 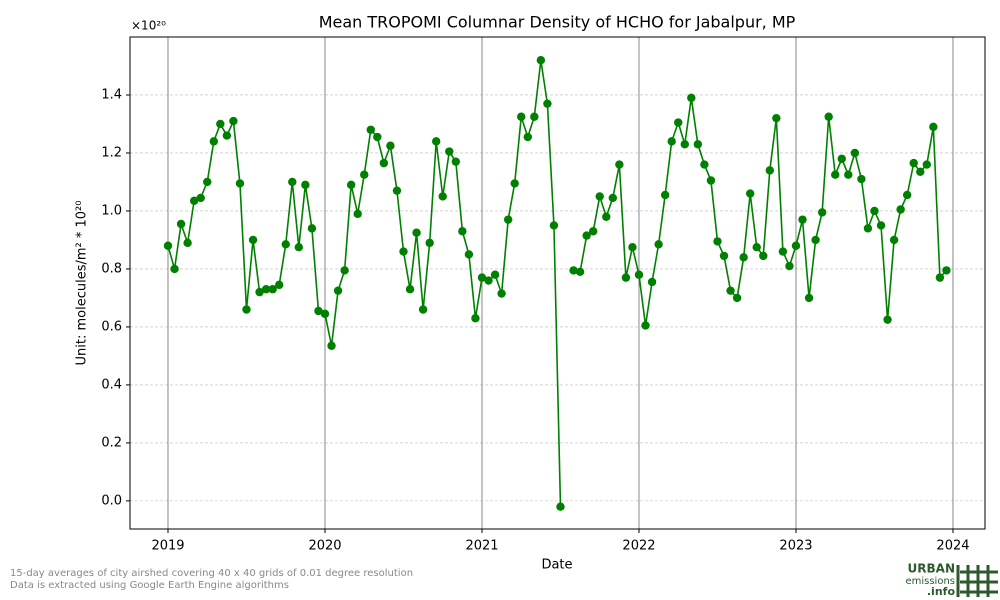 I want to click on x-tick-label: 2024, so click(x=952, y=546).